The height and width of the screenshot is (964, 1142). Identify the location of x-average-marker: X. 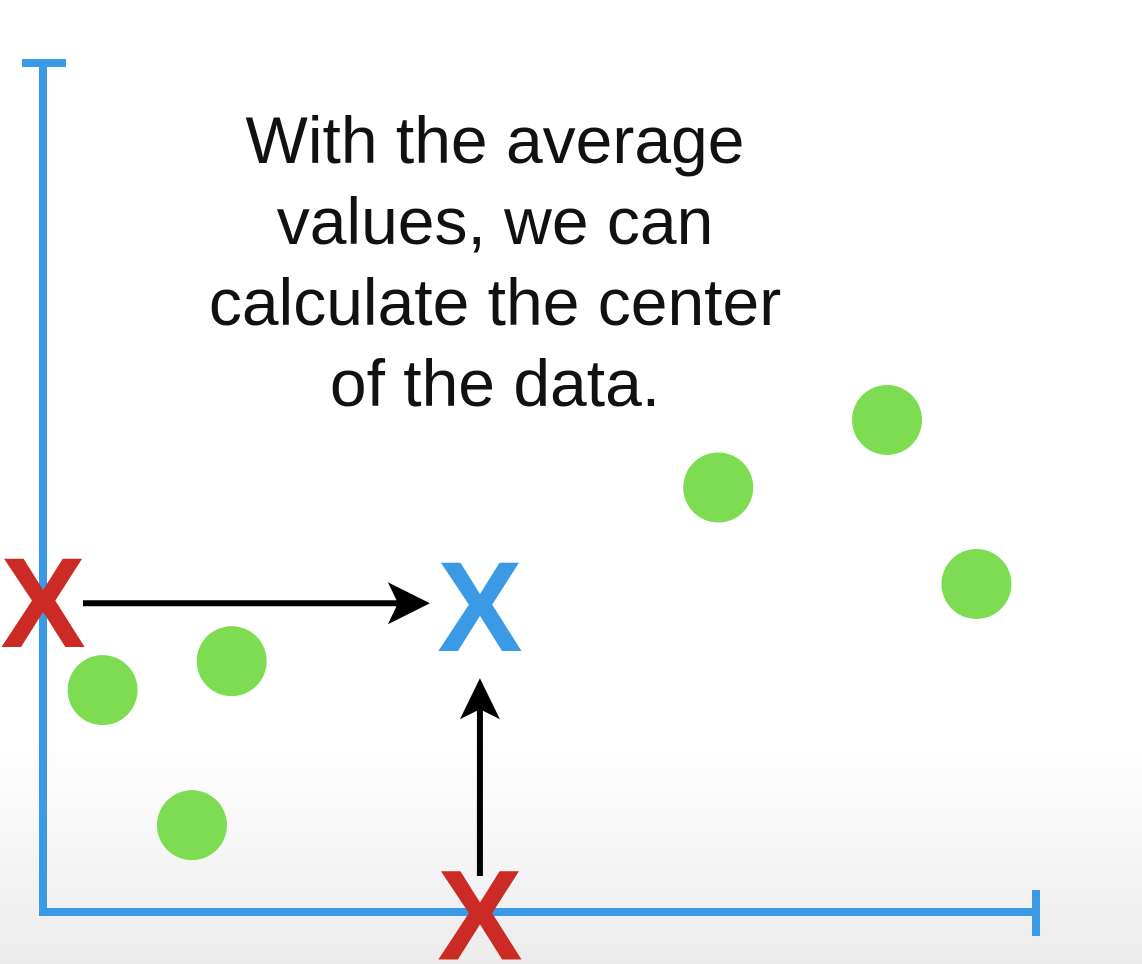
(479, 904).